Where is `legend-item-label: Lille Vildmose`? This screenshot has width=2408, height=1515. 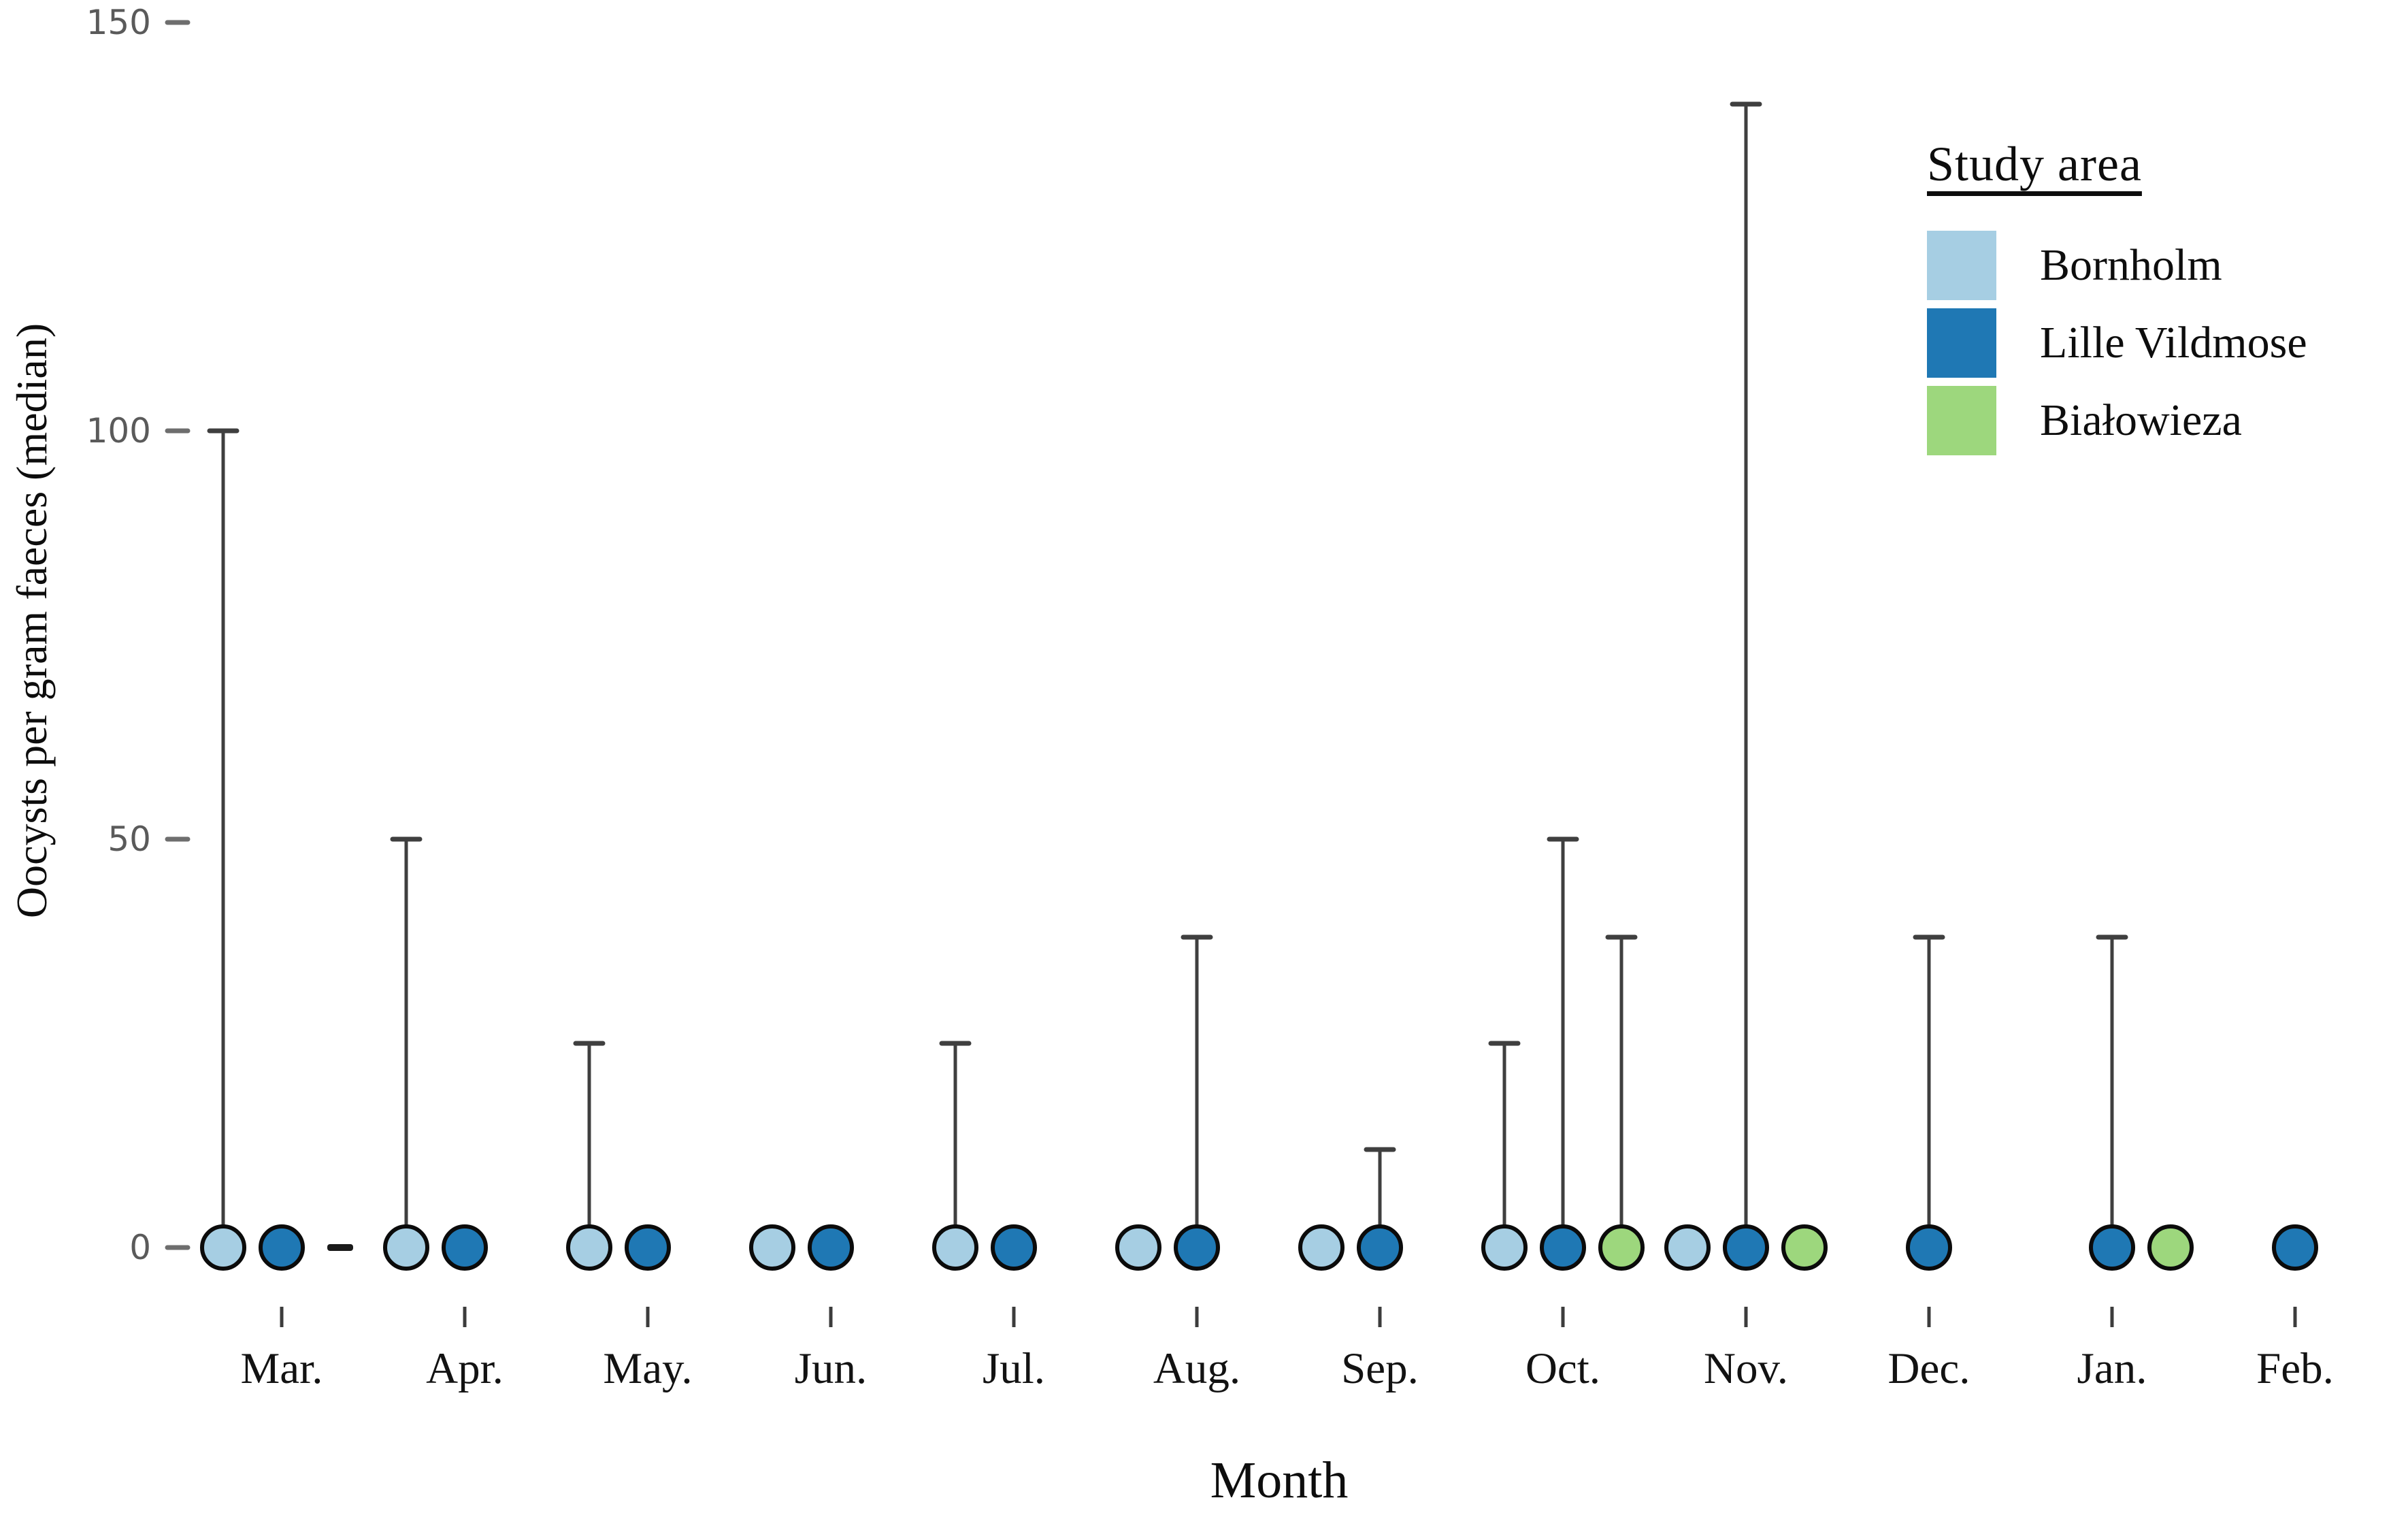
legend-item-label: Lille Vildmose is located at coordinates (2173, 343).